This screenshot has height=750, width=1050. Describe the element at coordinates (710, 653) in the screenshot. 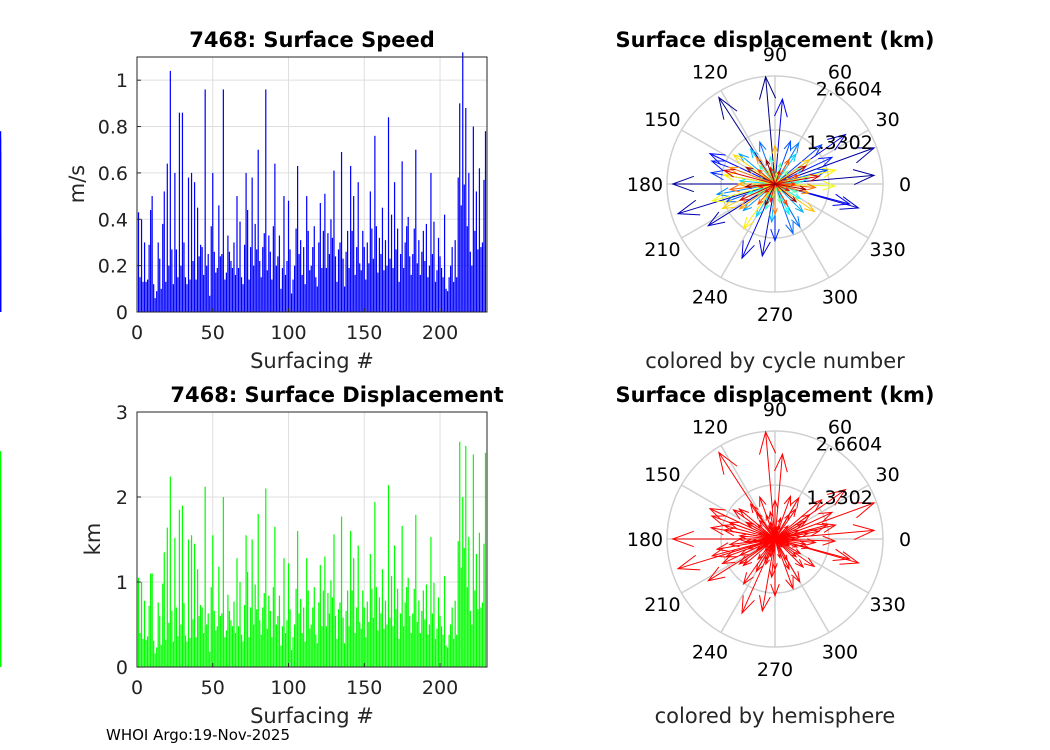

I see `polar-hemisphere-angle-label: 240` at that location.